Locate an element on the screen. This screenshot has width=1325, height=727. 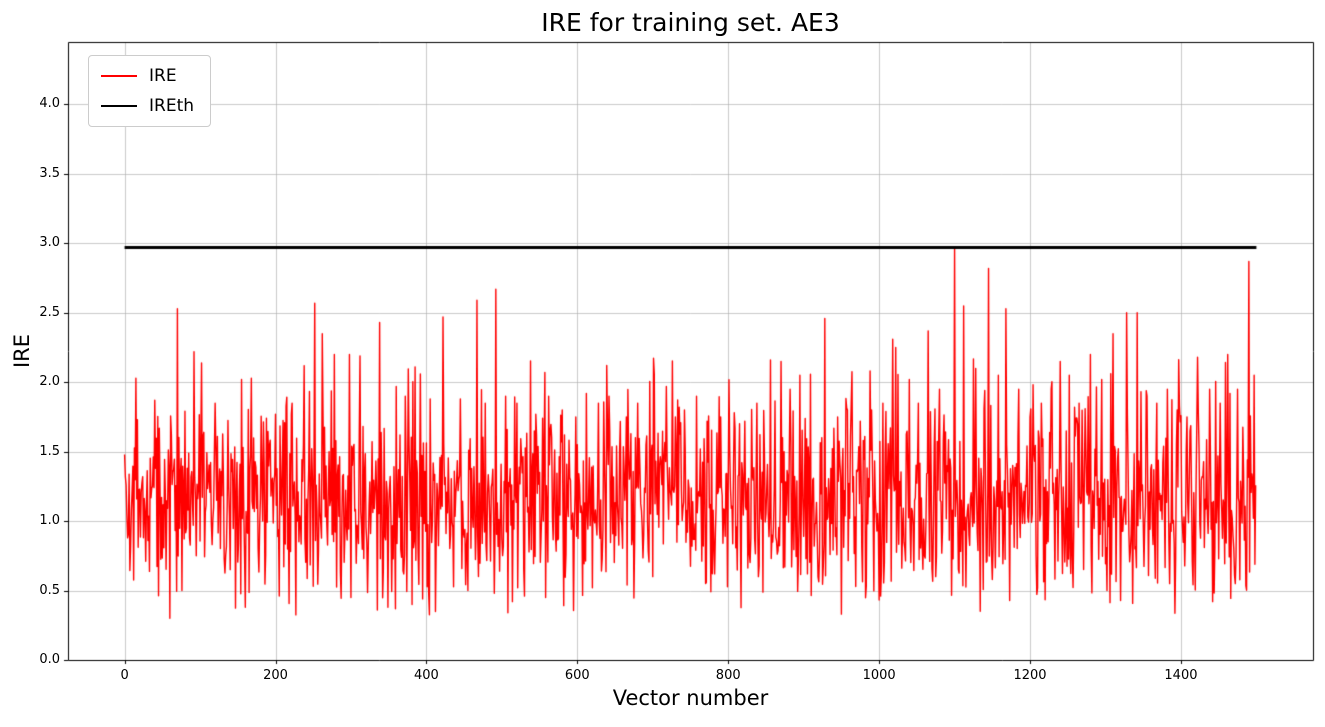
legend-entry-ireth: IREth is located at coordinates (147, 106).